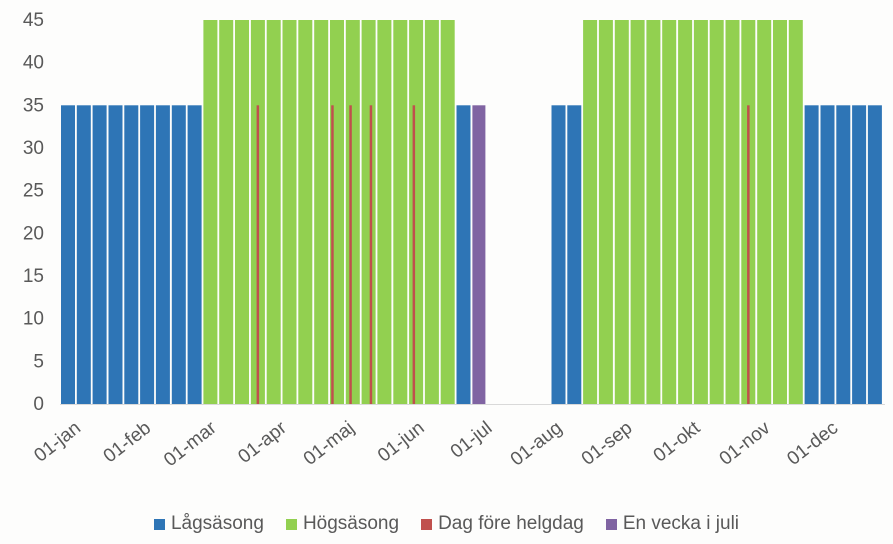  What do you see at coordinates (745, 443) in the screenshot?
I see `x-tick-label: 01-nov` at bounding box center [745, 443].